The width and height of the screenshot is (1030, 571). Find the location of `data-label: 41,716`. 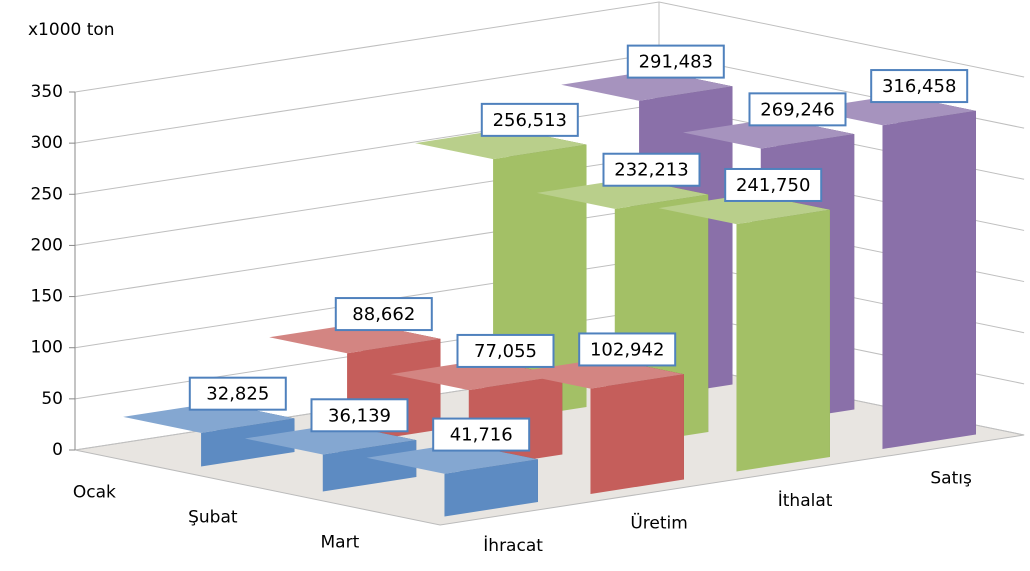

data-label: 41,716 is located at coordinates (481, 435).